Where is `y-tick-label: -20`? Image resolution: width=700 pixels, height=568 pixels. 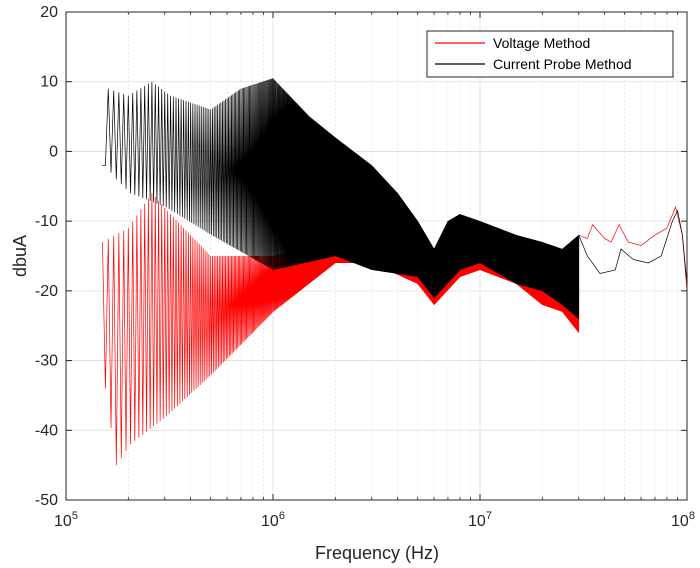 y-tick-label: -20 is located at coordinates (46, 291).